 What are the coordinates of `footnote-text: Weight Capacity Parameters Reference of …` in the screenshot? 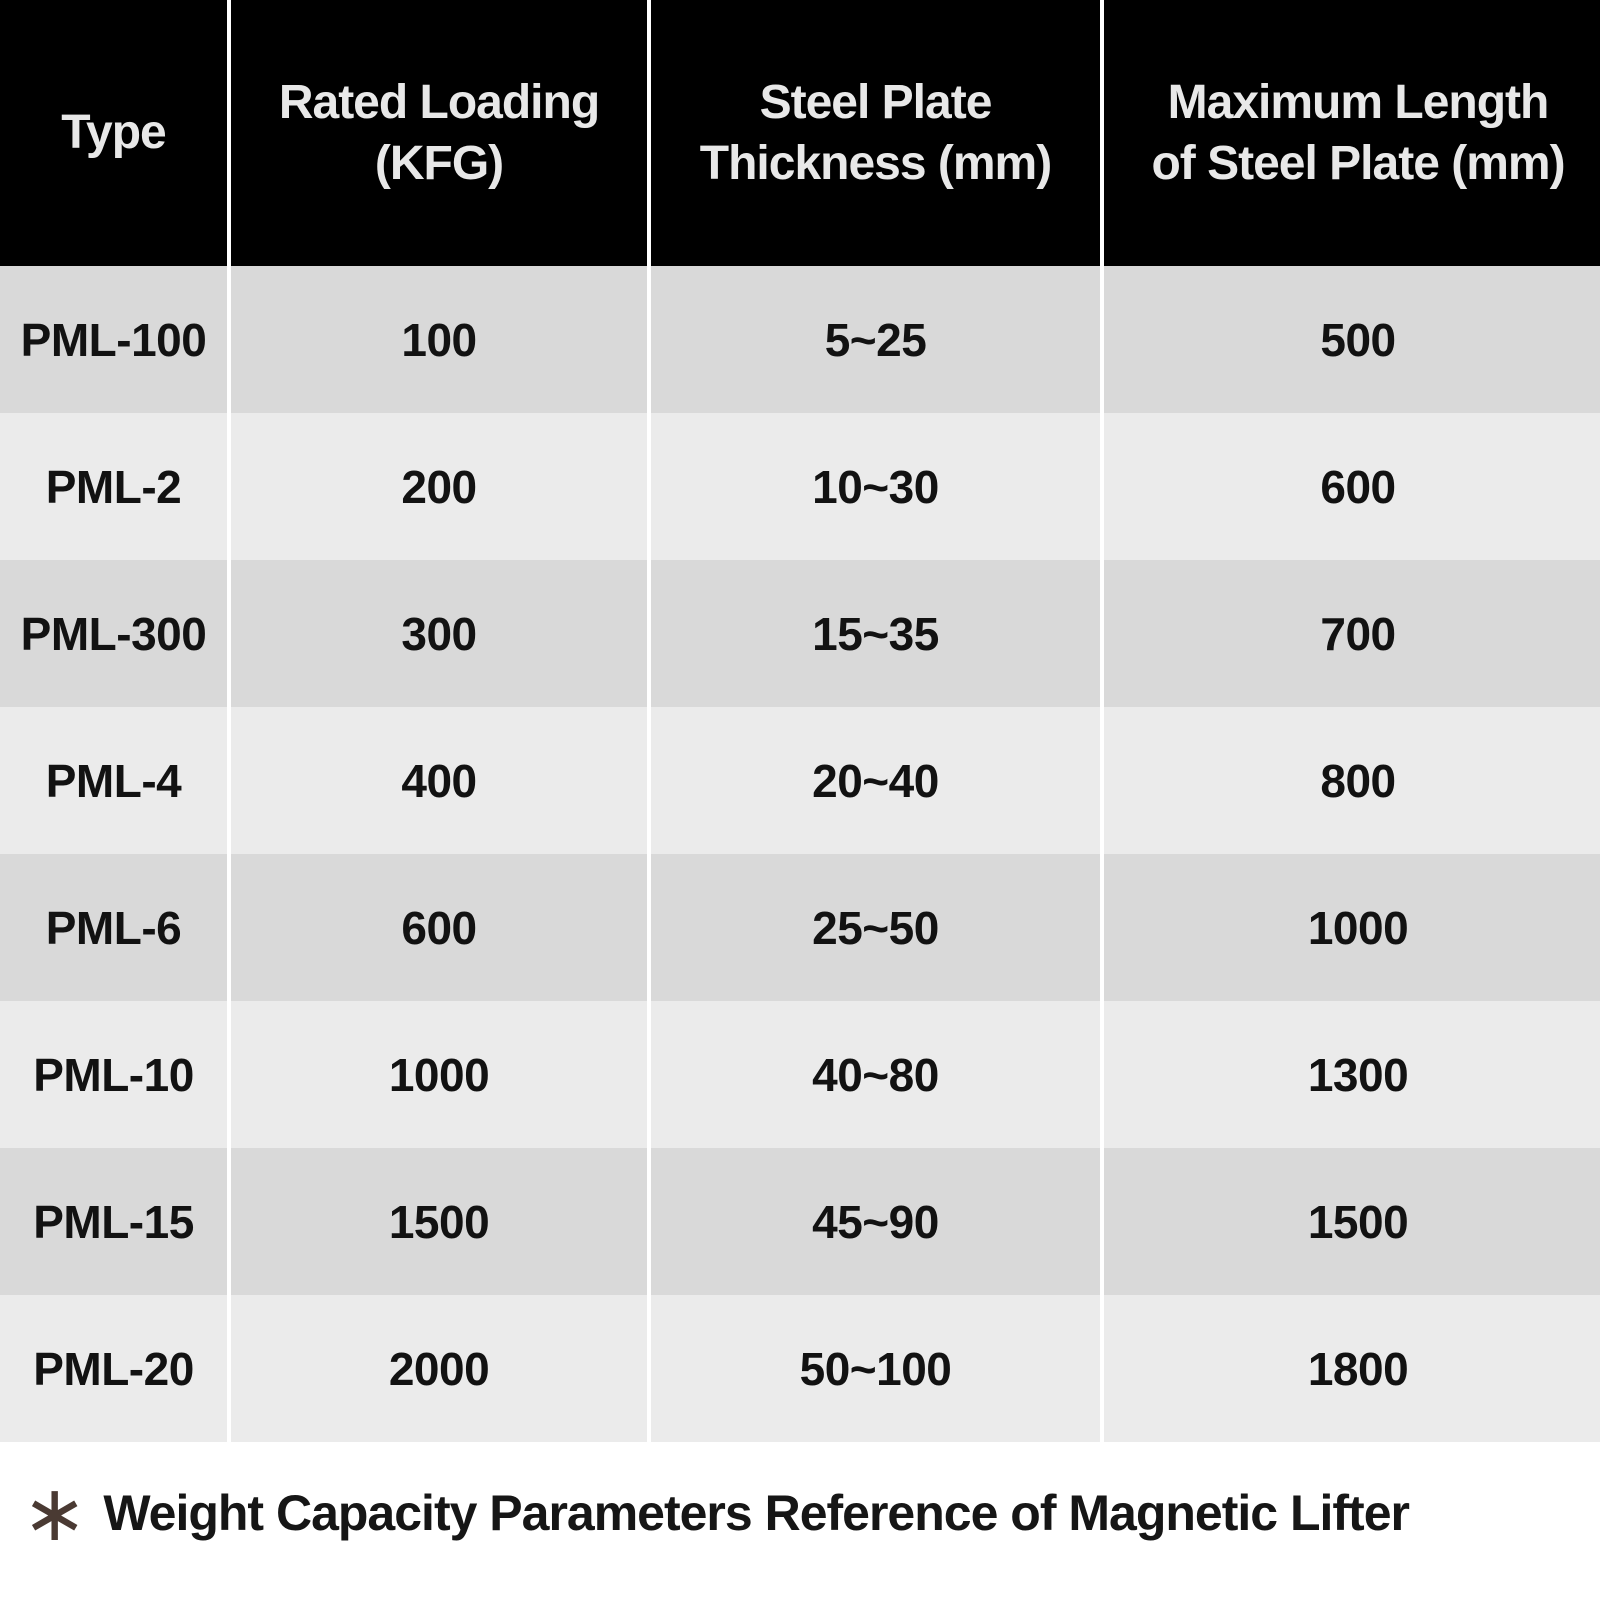 It's located at (756, 1513).